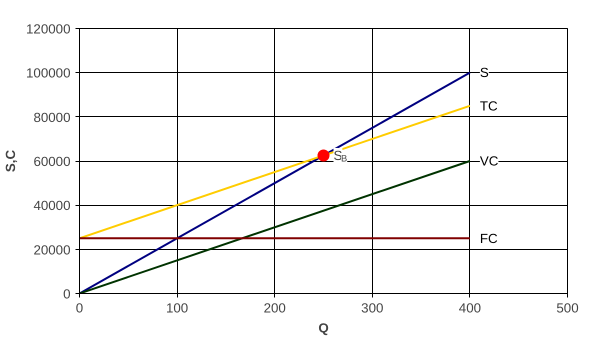 The image size is (599, 340). Describe the element at coordinates (51, 206) in the screenshot. I see `y-tick-label: 40000` at that location.